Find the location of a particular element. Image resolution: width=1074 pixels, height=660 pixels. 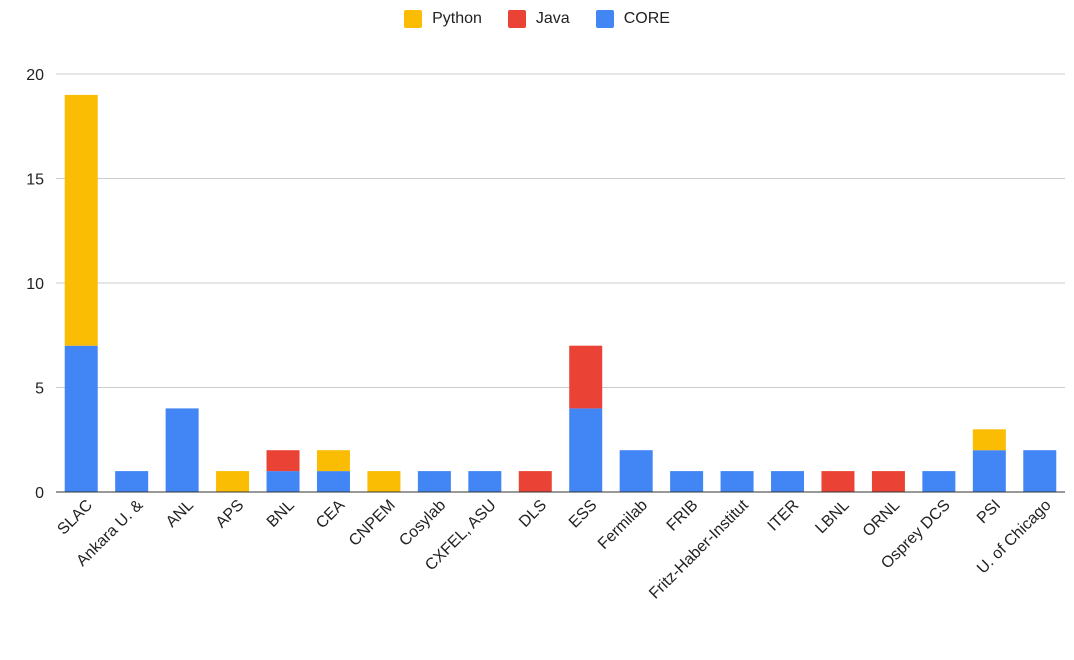

x-tick-label: Fritz-Haber-Institut is located at coordinates (699, 549).